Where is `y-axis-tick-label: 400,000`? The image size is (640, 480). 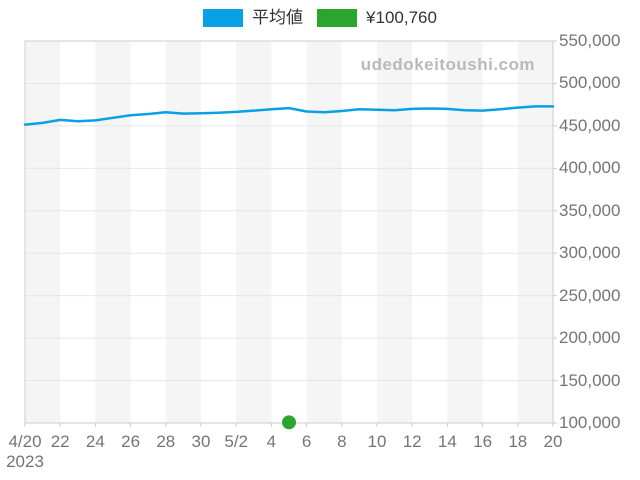
y-axis-tick-label: 400,000 is located at coordinates (590, 168).